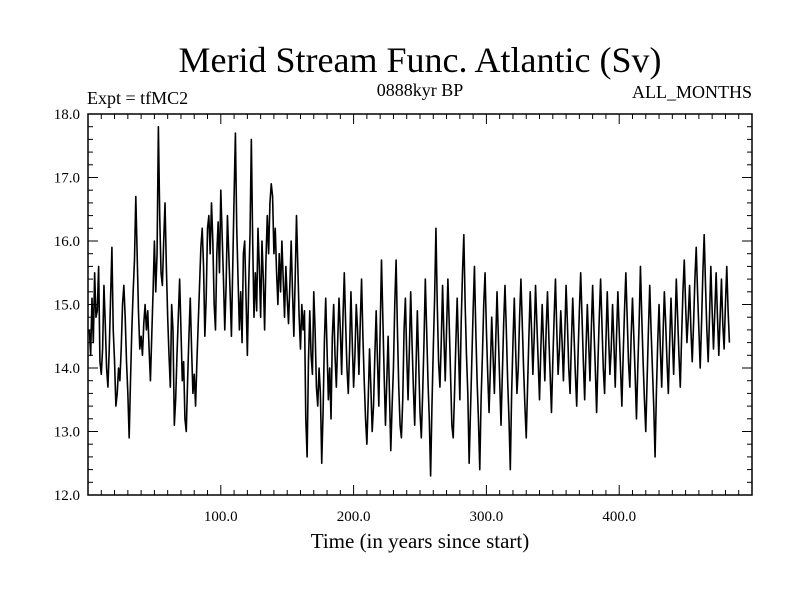 The width and height of the screenshot is (800, 600). Describe the element at coordinates (67, 369) in the screenshot. I see `y-tick-label: 14.0` at that location.